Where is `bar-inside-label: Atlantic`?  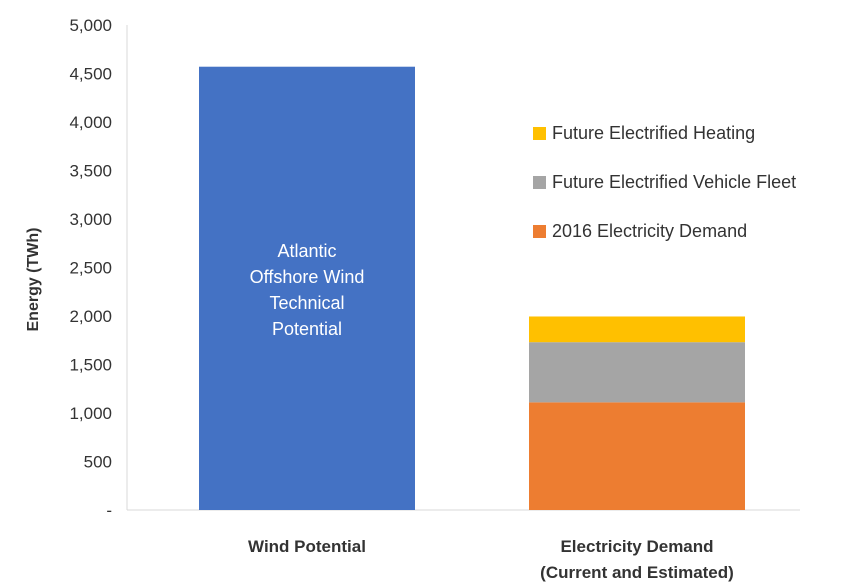
bar-inside-label: Atlantic is located at coordinates (306, 251).